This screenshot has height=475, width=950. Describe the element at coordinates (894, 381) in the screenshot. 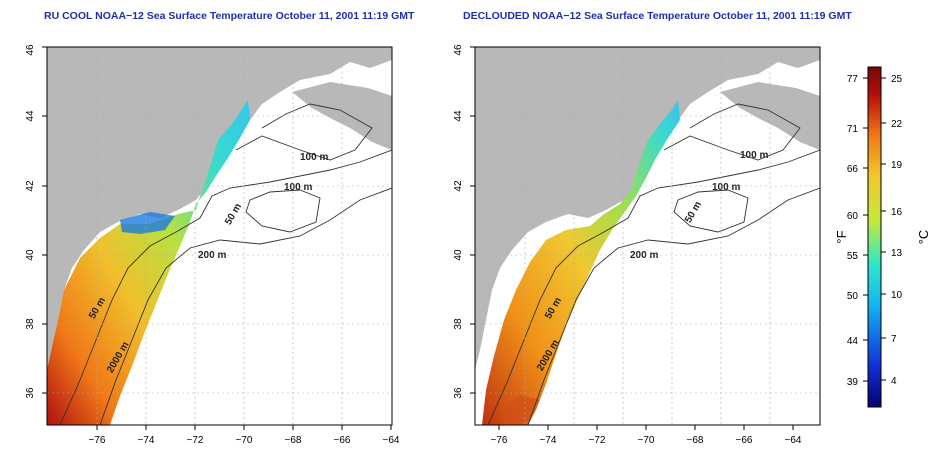

I see `celsius-tick: 4` at that location.